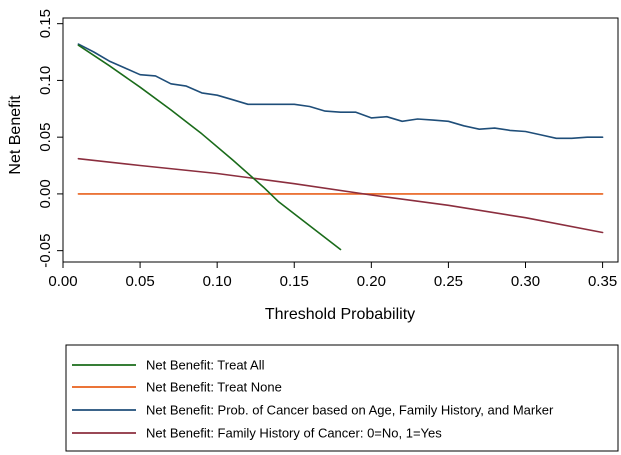  What do you see at coordinates (45, 137) in the screenshot?
I see `y-tick-label: 0.05` at bounding box center [45, 137].